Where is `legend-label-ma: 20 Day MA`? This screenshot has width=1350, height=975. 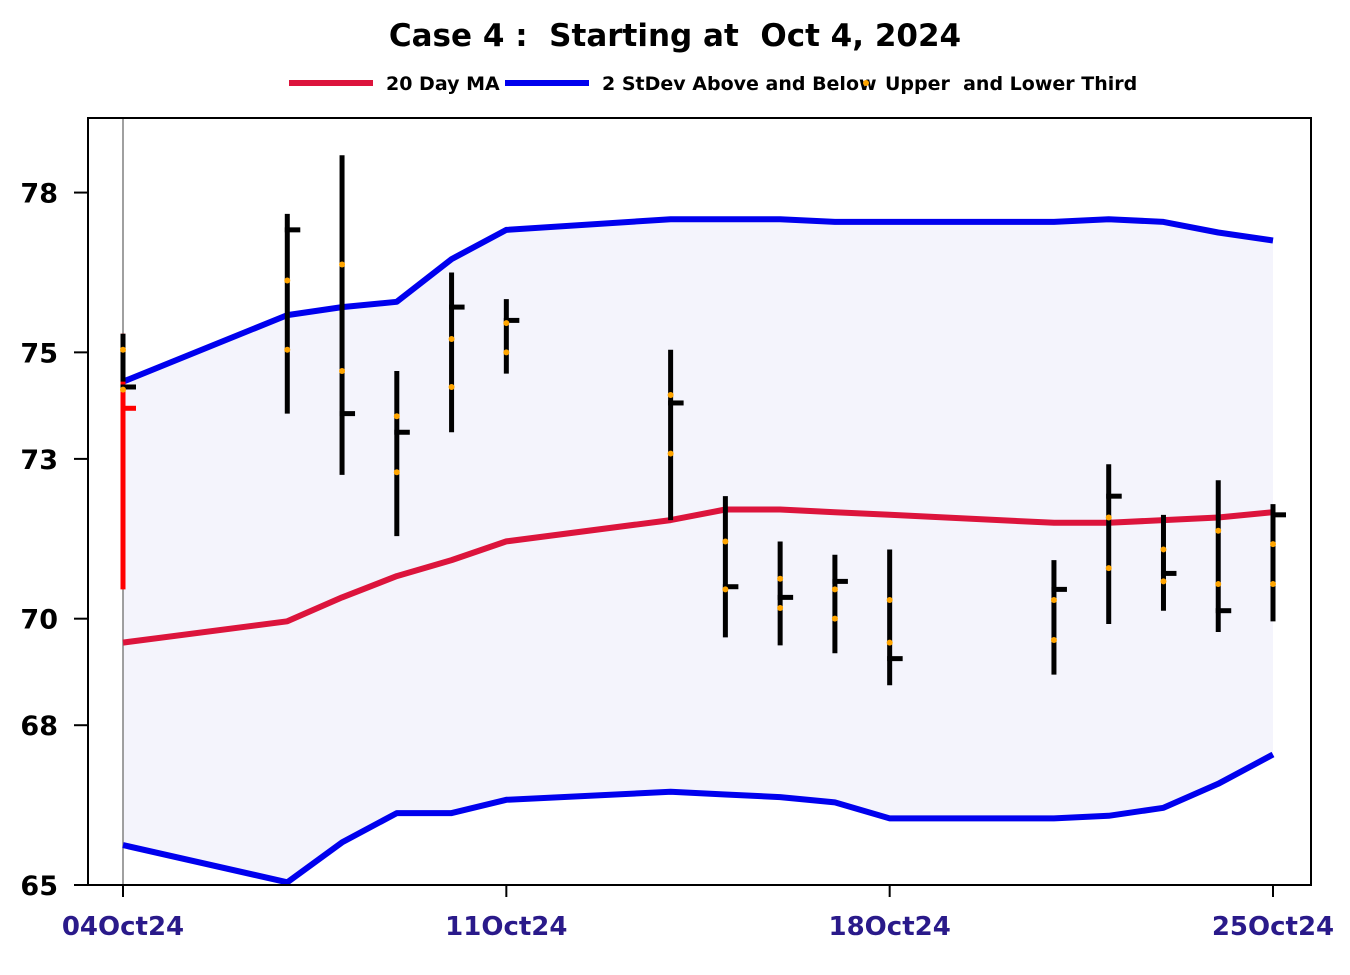 legend-label-ma: 20 Day MA is located at coordinates (443, 84).